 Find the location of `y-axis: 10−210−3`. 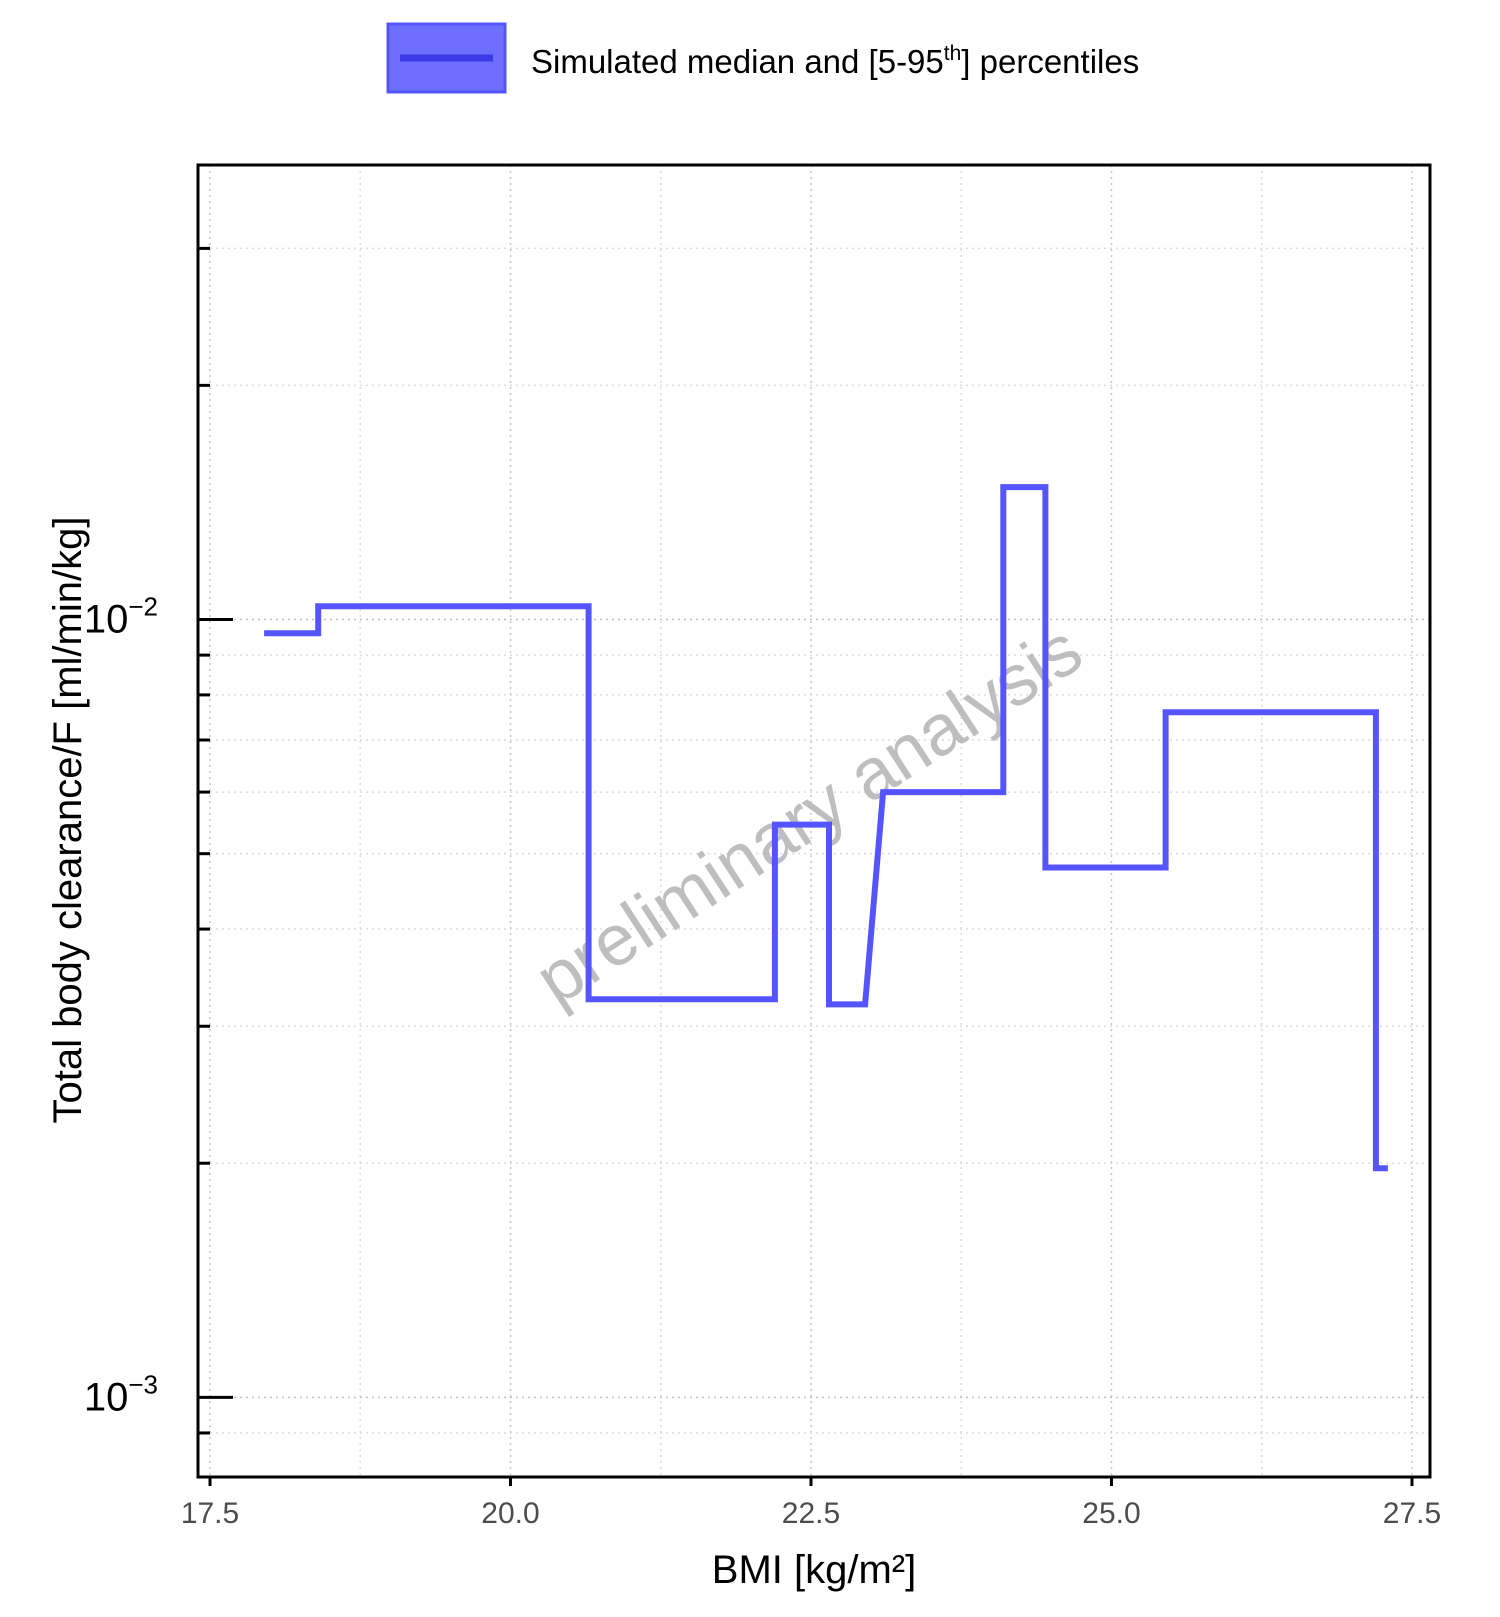

y-axis: 10−210−3 is located at coordinates (158, 840).